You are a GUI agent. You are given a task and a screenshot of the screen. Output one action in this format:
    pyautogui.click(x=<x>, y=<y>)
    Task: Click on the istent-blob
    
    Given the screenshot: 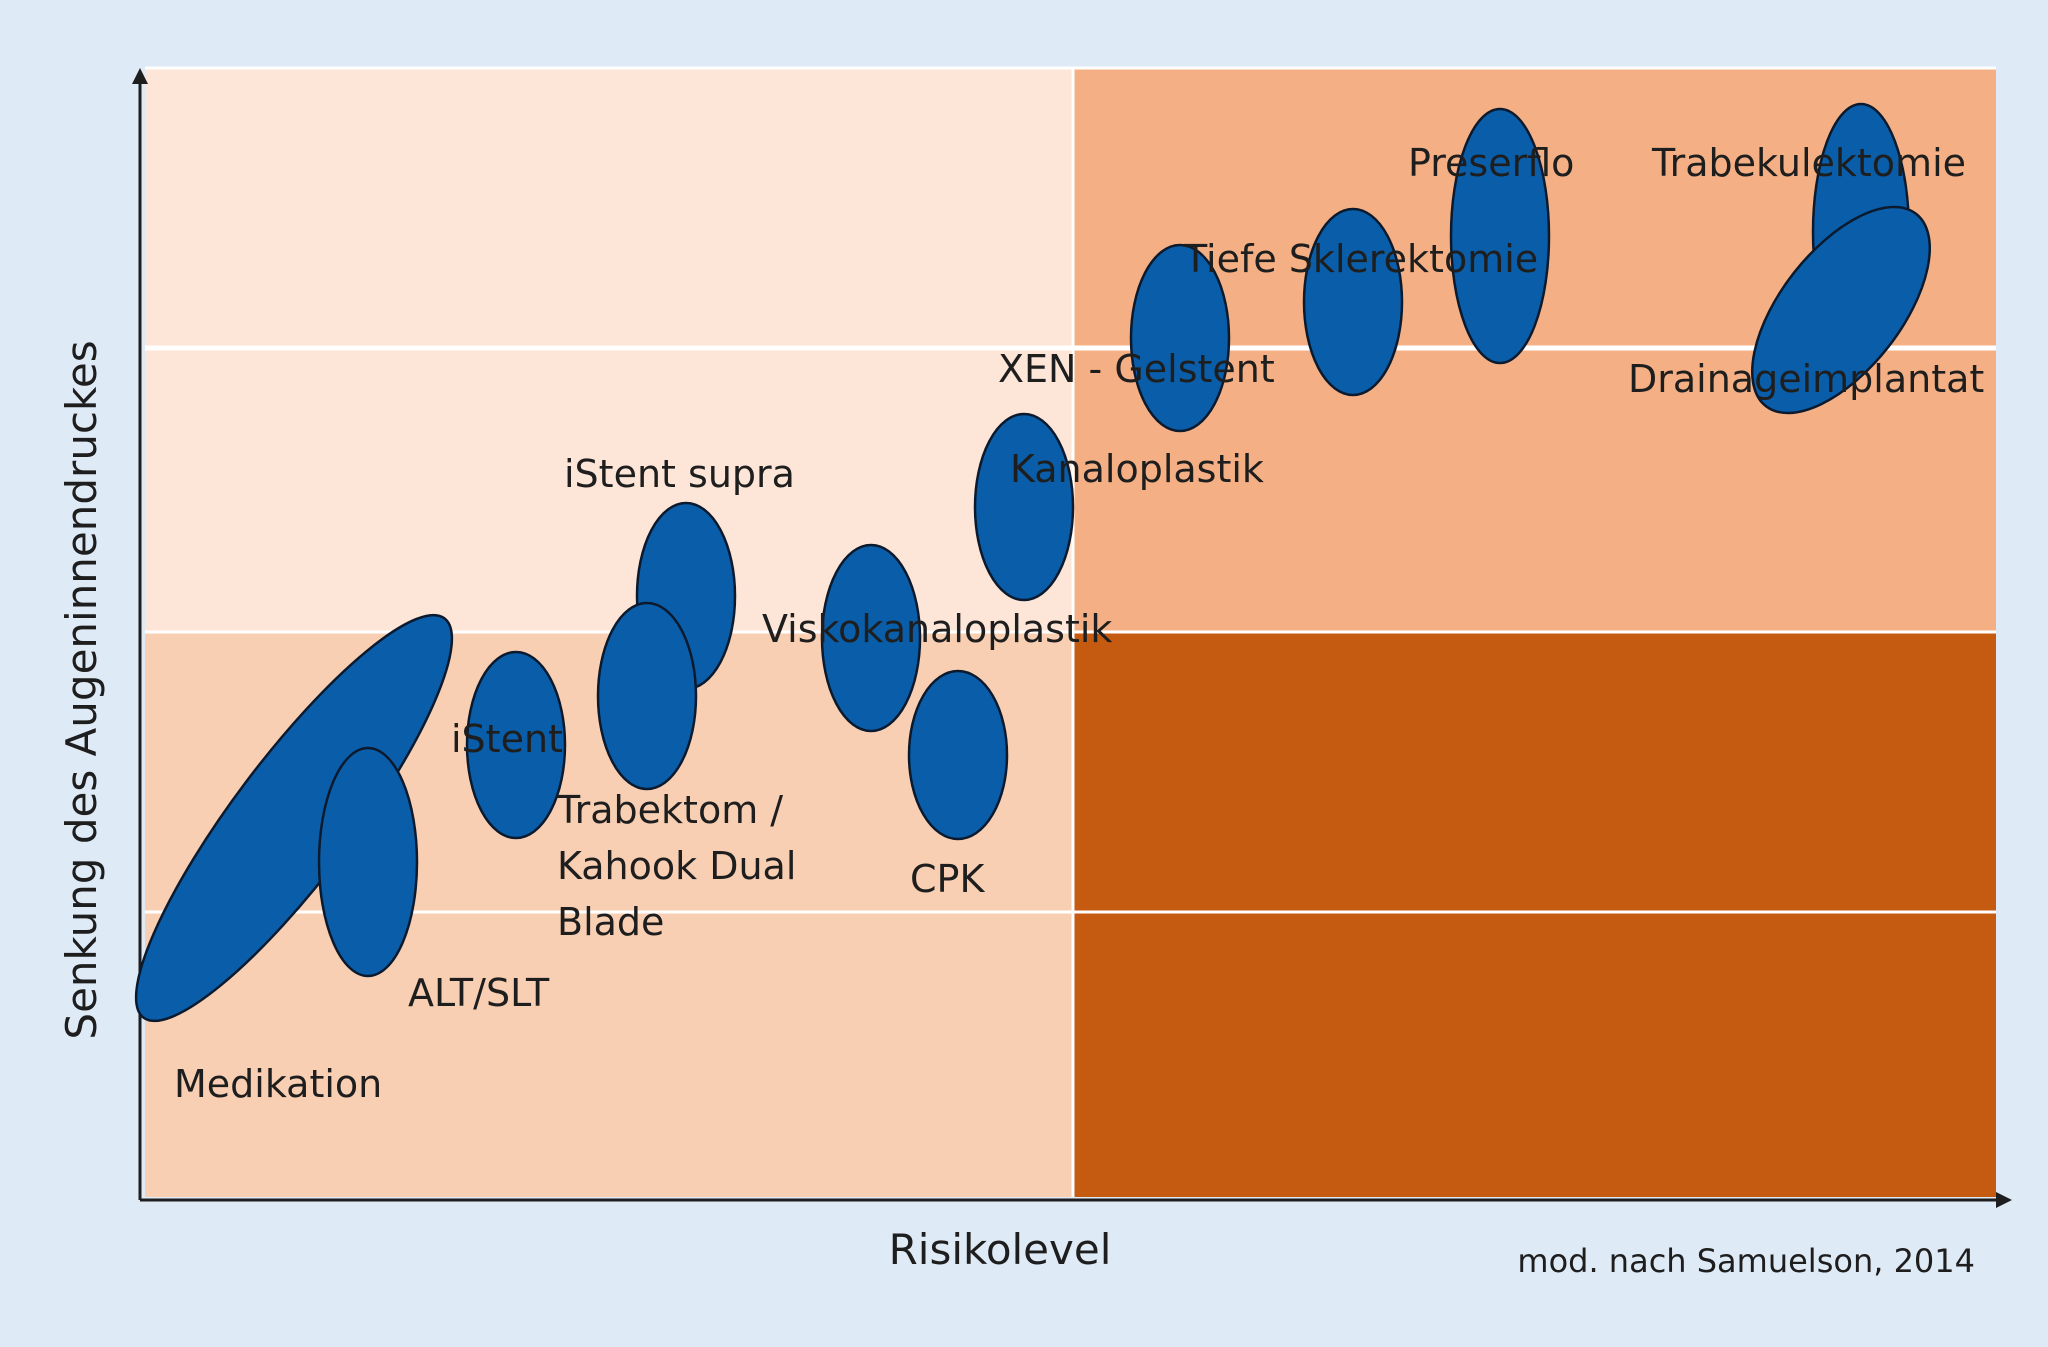 What is the action you would take?
    pyautogui.click(x=516, y=745)
    